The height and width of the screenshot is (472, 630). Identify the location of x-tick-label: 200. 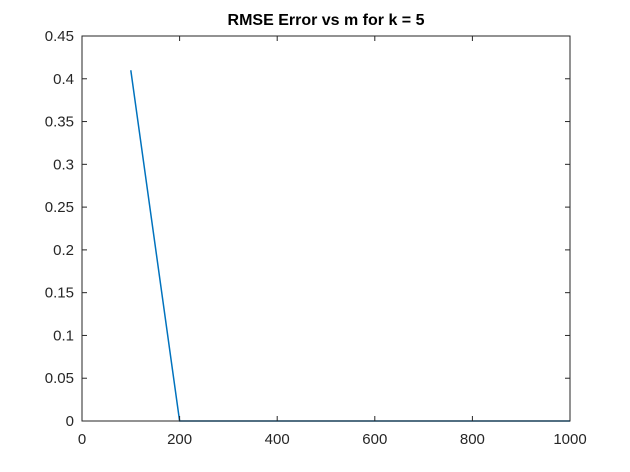
(179, 439).